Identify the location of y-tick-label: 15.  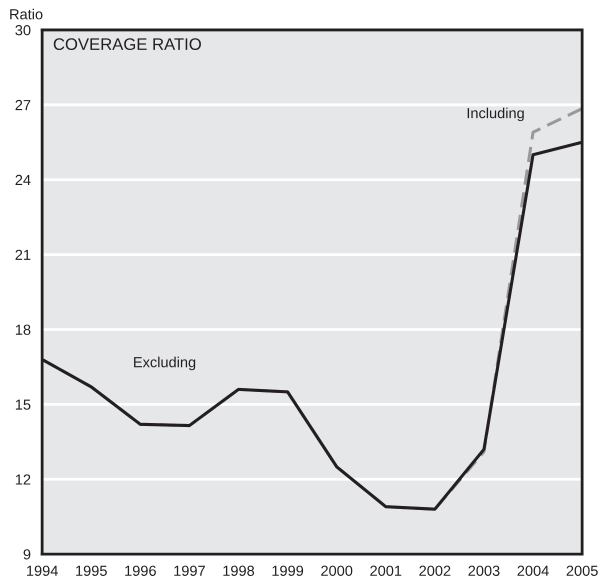
(23, 405).